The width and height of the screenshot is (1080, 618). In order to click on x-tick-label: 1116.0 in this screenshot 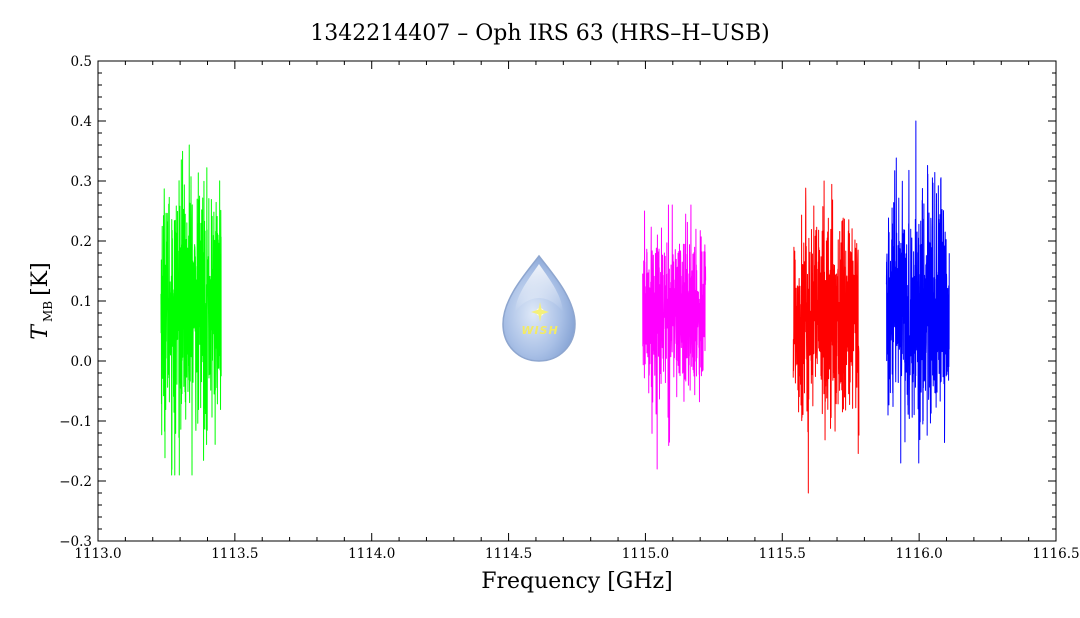, I will do `click(919, 554)`.